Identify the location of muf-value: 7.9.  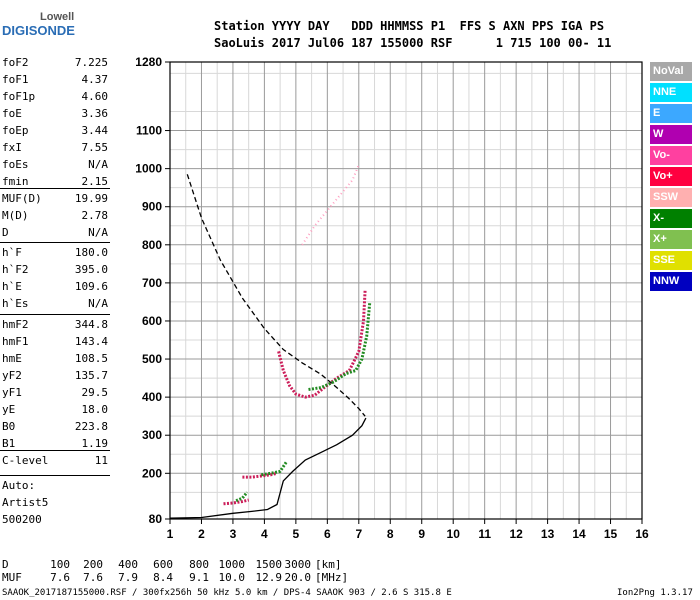
(128, 577).